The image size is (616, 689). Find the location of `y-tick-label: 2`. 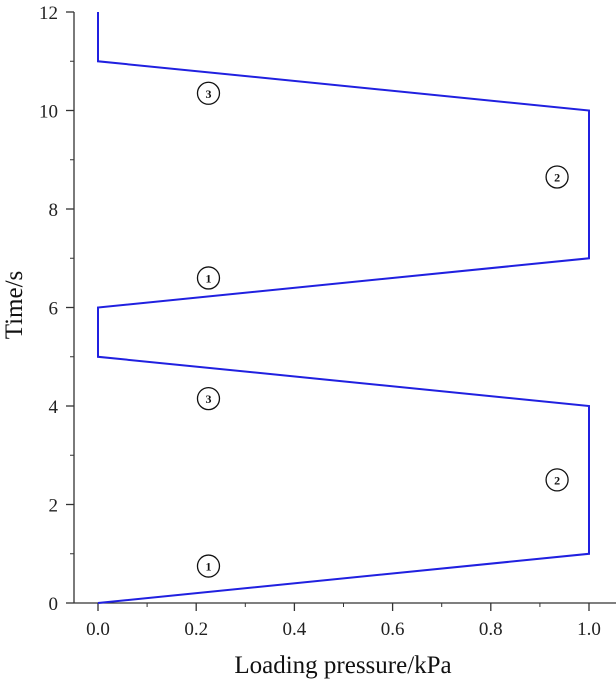

y-tick-label: 2 is located at coordinates (54, 506).